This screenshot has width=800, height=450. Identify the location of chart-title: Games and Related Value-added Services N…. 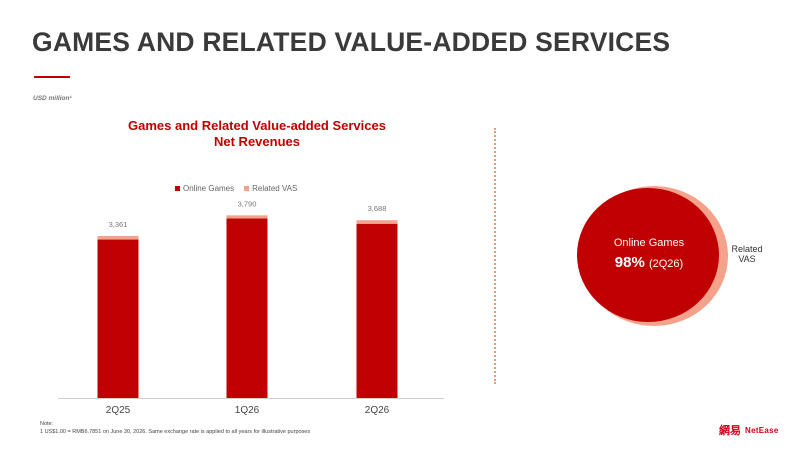
(257, 134).